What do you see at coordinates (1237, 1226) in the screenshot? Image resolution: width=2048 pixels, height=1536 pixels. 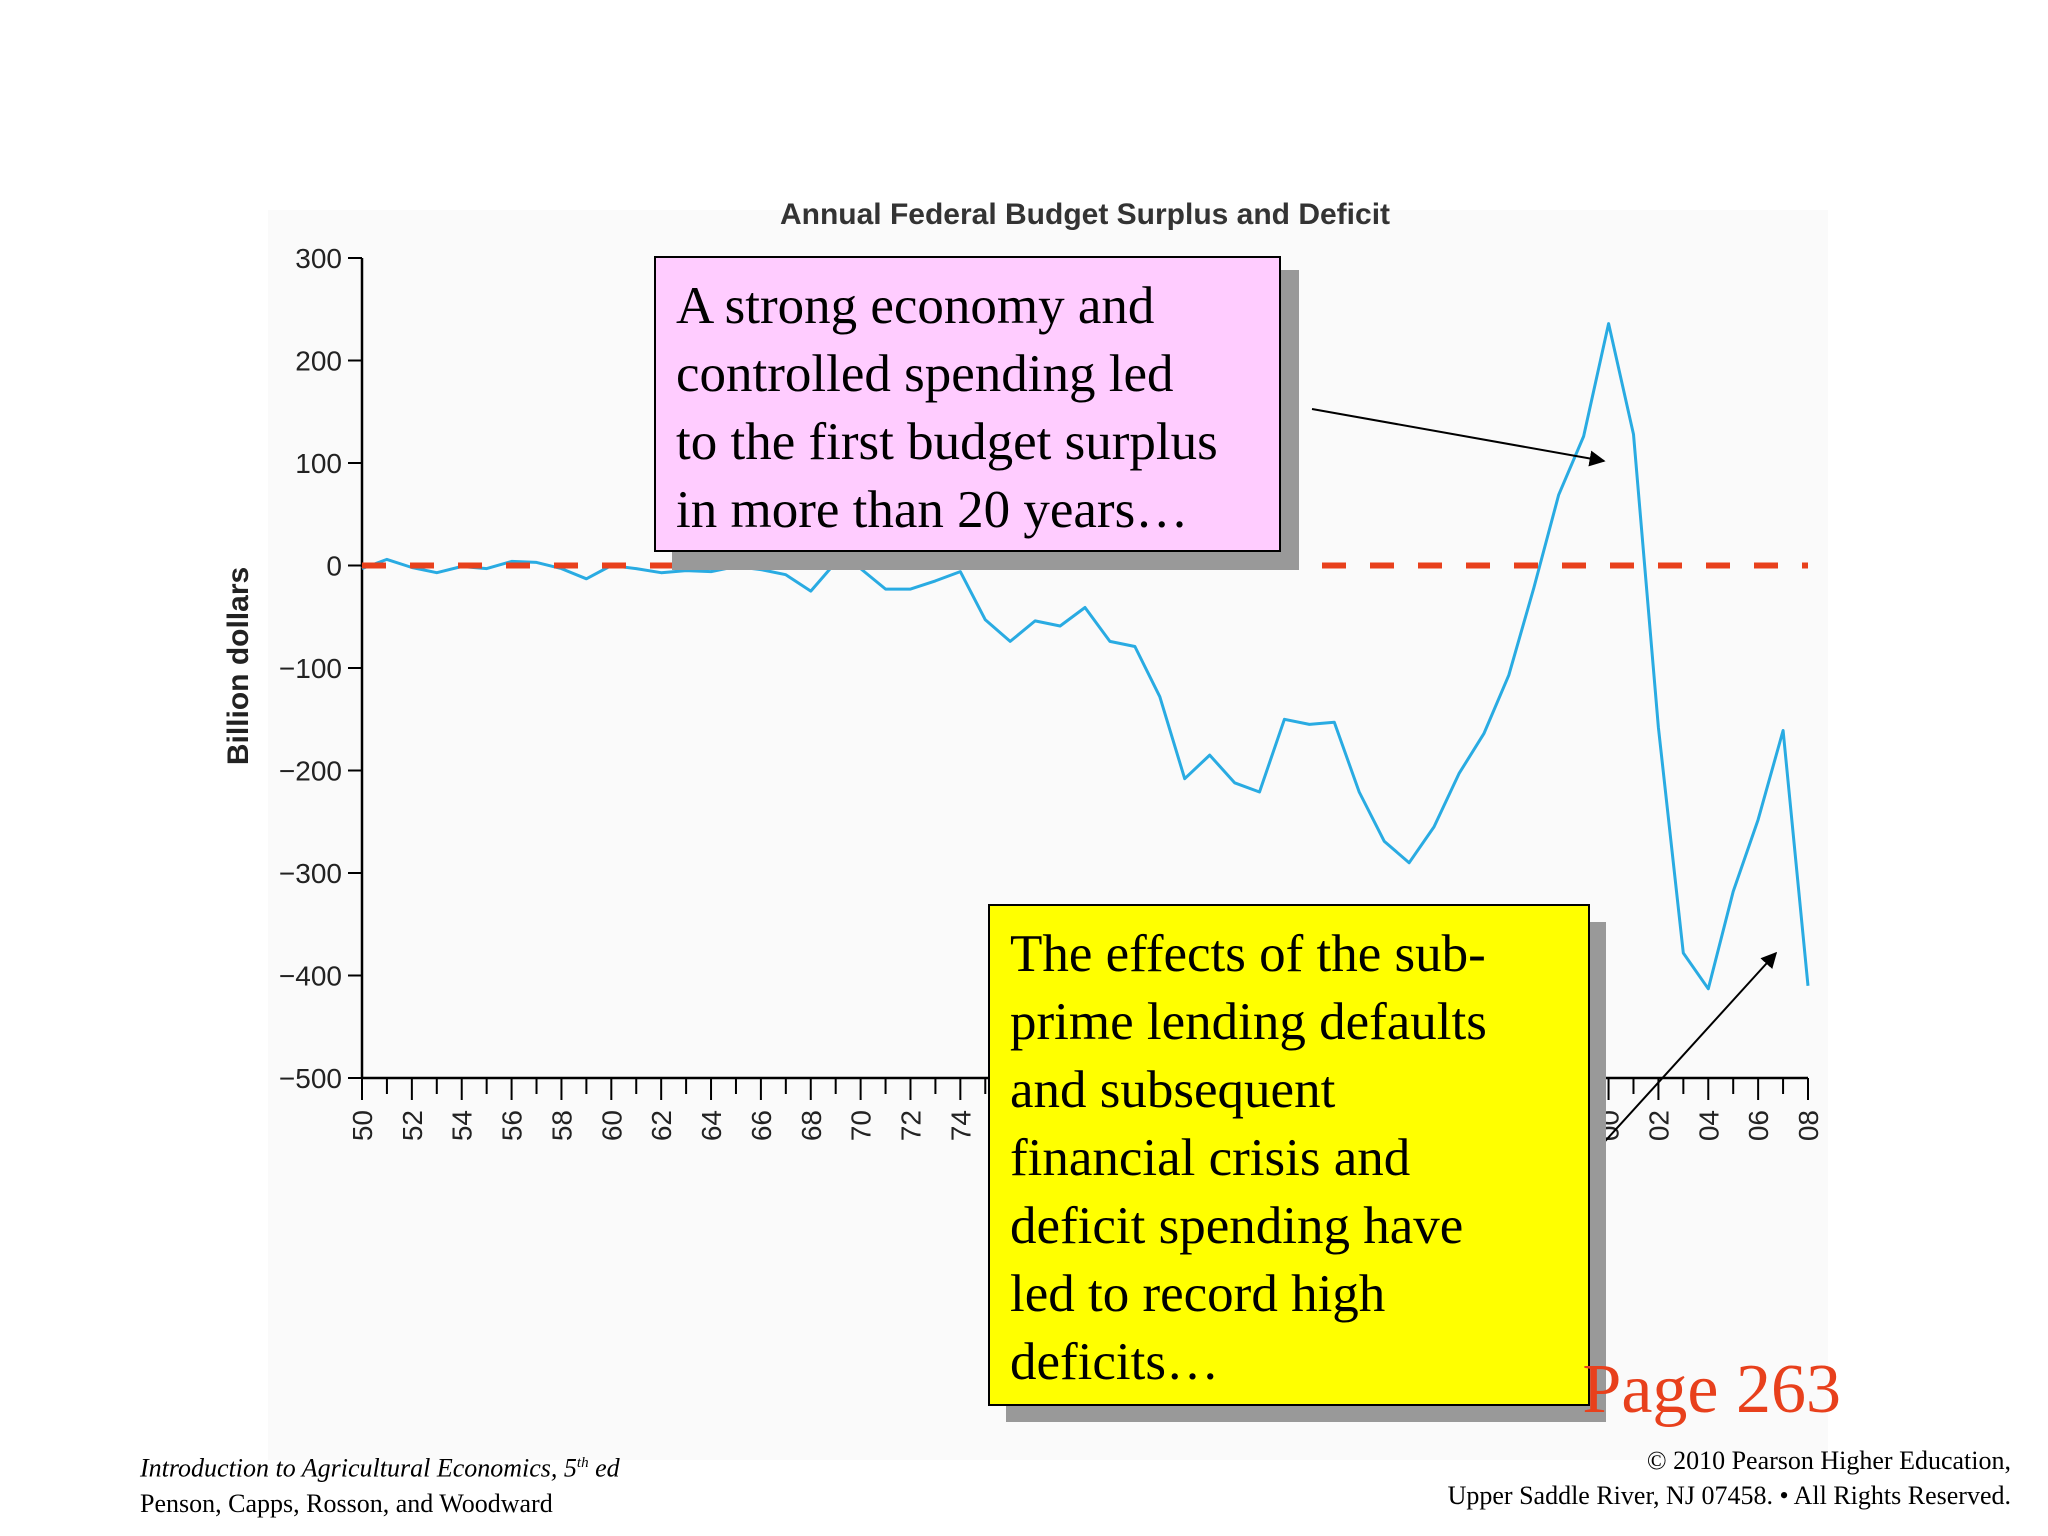 I see `deficit-callout-line: deficit spending have` at bounding box center [1237, 1226].